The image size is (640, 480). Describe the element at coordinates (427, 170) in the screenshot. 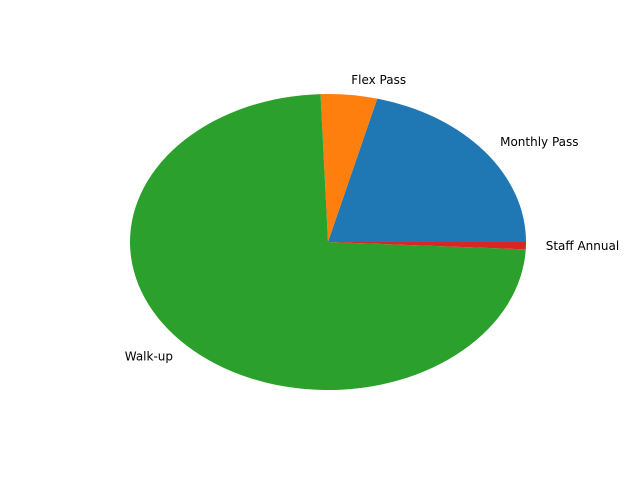

I see `pie-slice-monthly-pass` at that location.